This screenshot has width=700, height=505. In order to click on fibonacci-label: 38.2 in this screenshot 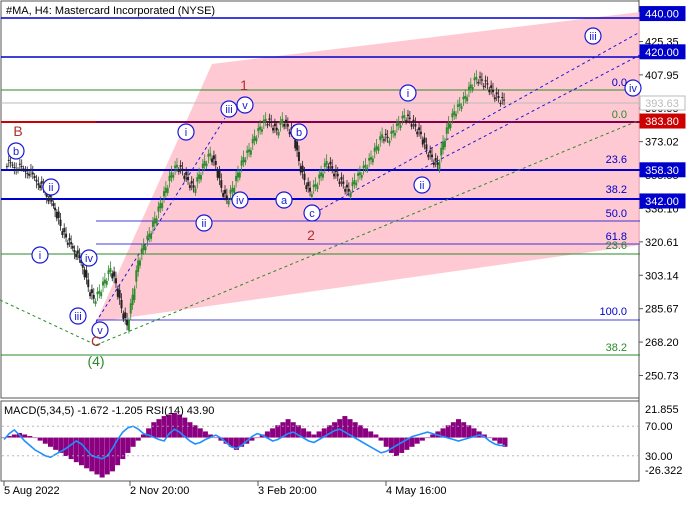, I will do `click(616, 190)`.